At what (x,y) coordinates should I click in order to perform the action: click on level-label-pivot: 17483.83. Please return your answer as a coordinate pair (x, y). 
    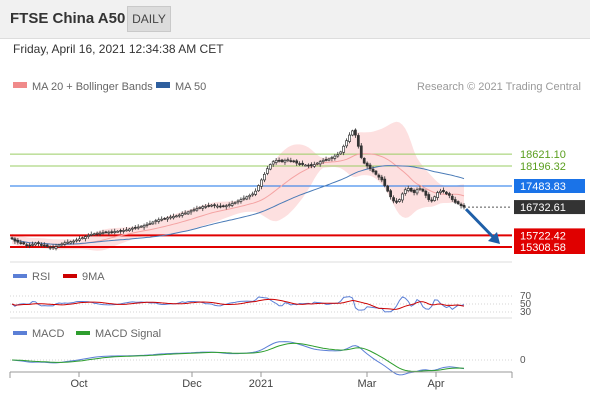
    Looking at the image, I should click on (543, 187).